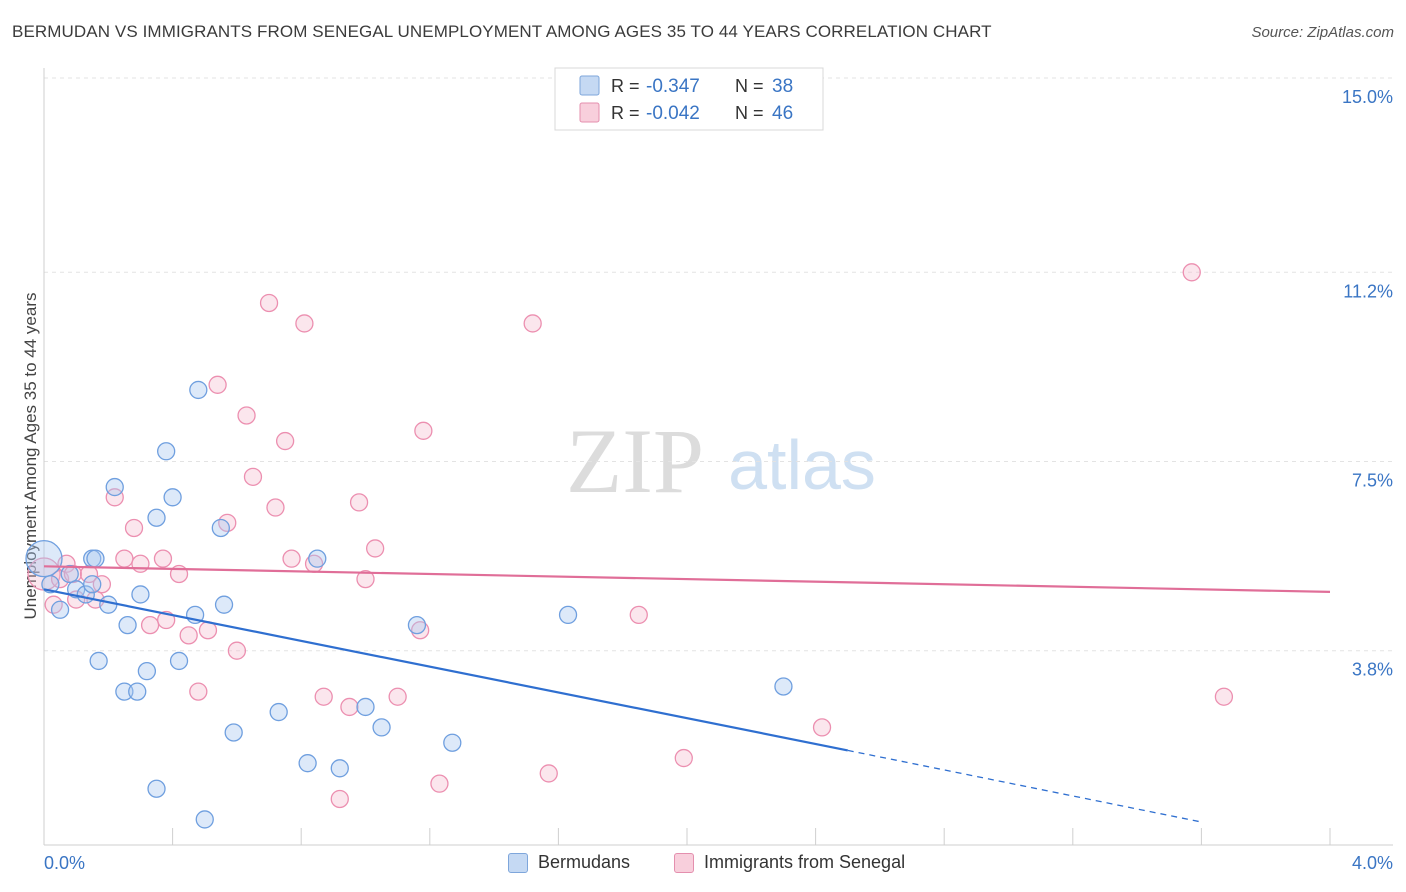 This screenshot has height=892, width=1406. Describe the element at coordinates (625, 113) in the screenshot. I see `legend-r-label-2: R =` at that location.